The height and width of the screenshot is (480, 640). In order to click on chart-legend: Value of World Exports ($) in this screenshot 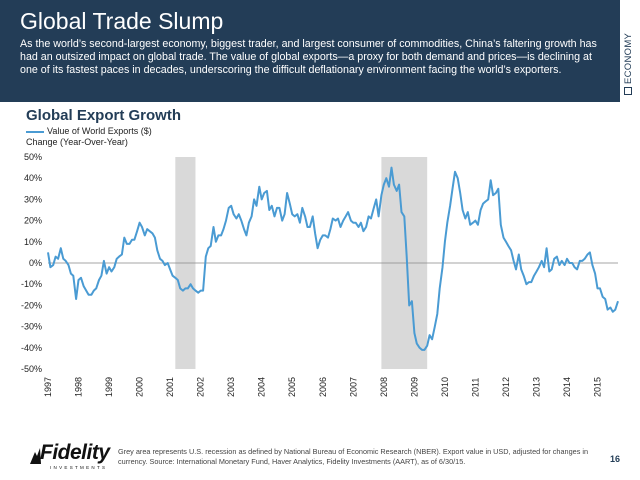, I will do `click(89, 131)`.